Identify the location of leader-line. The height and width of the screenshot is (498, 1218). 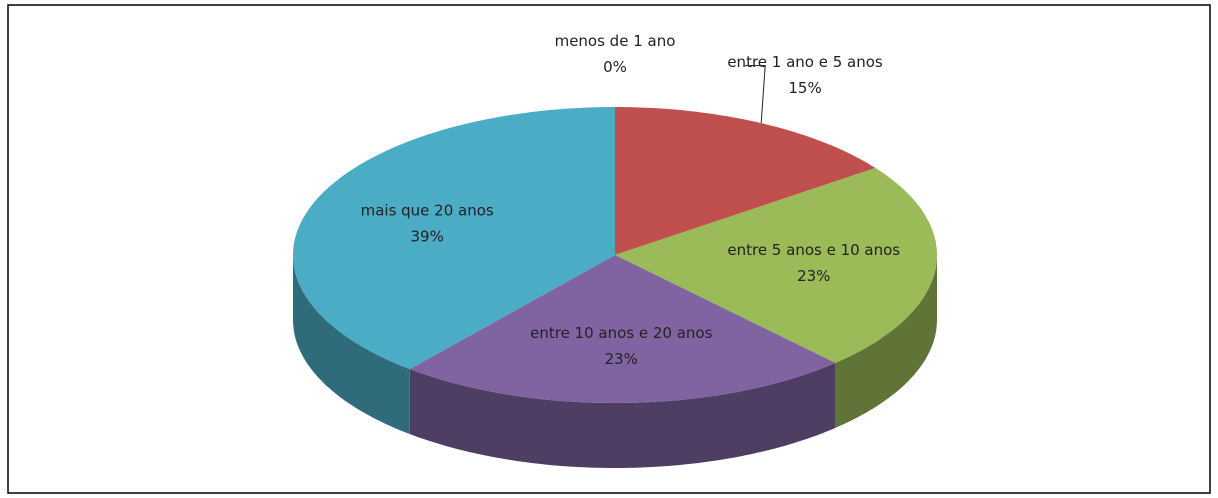
(755, 94).